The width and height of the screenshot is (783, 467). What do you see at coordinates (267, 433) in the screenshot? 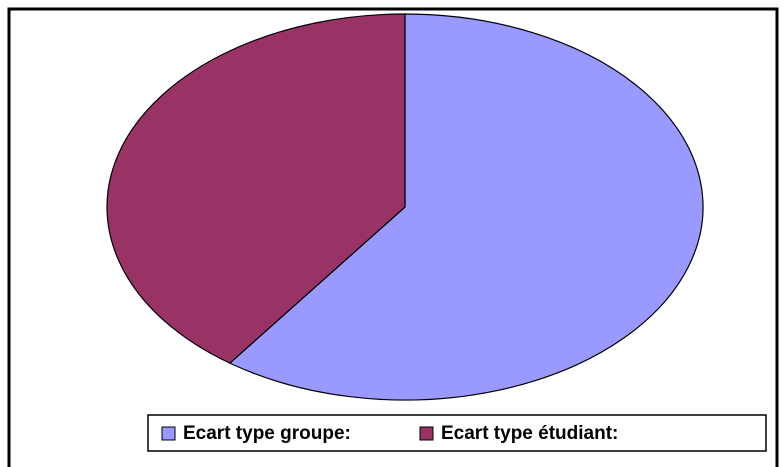
I see `legend-label: Ecart type groupe:` at bounding box center [267, 433].